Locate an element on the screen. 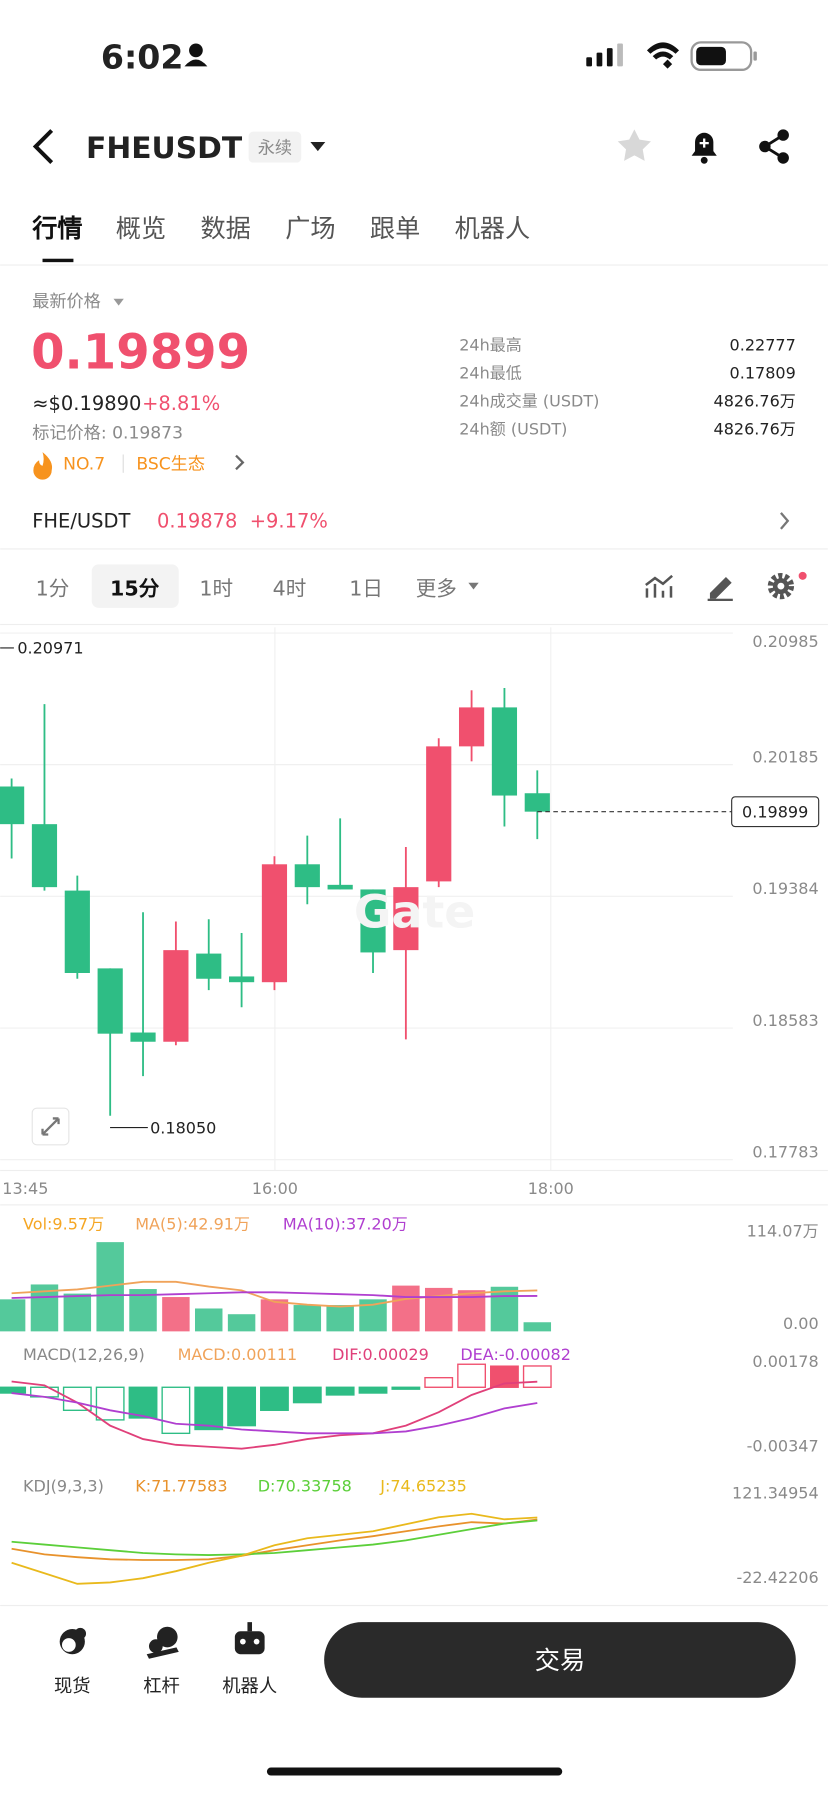  interval: 更多 is located at coordinates (436, 588).